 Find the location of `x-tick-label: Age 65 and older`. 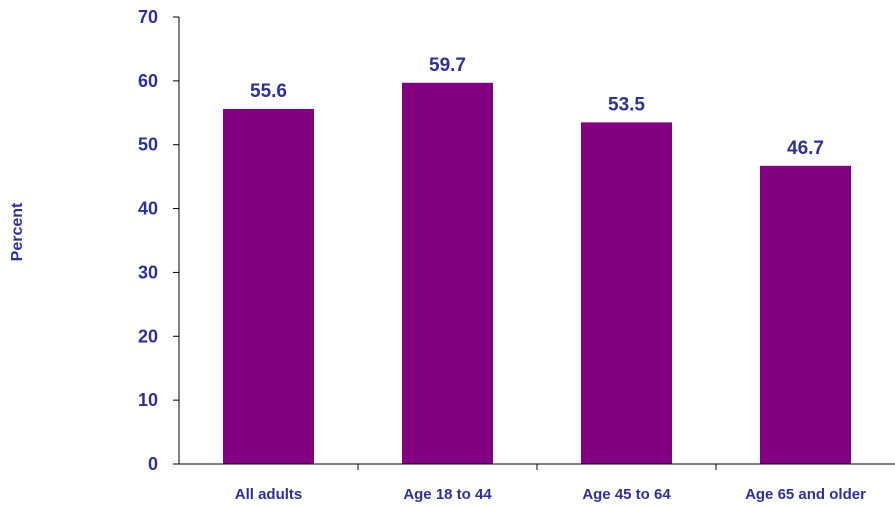

x-tick-label: Age 65 and older is located at coordinates (805, 494).